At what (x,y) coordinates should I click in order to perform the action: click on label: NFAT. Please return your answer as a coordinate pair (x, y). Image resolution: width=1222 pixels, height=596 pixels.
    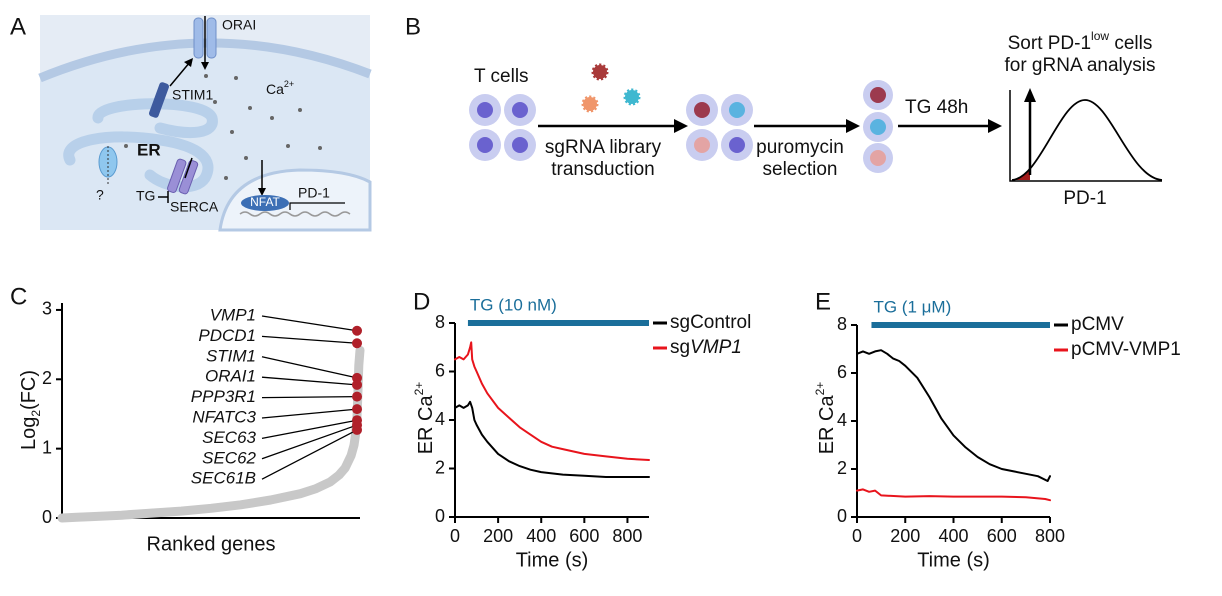
    Looking at the image, I should click on (265, 202).